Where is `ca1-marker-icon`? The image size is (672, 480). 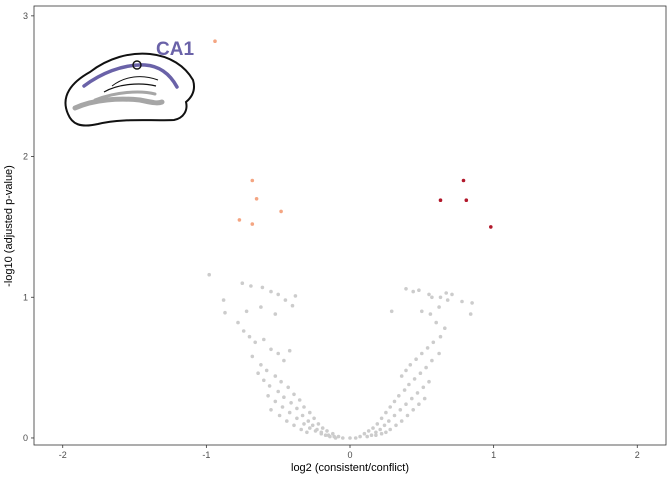
ca1-marker-icon is located at coordinates (137, 65).